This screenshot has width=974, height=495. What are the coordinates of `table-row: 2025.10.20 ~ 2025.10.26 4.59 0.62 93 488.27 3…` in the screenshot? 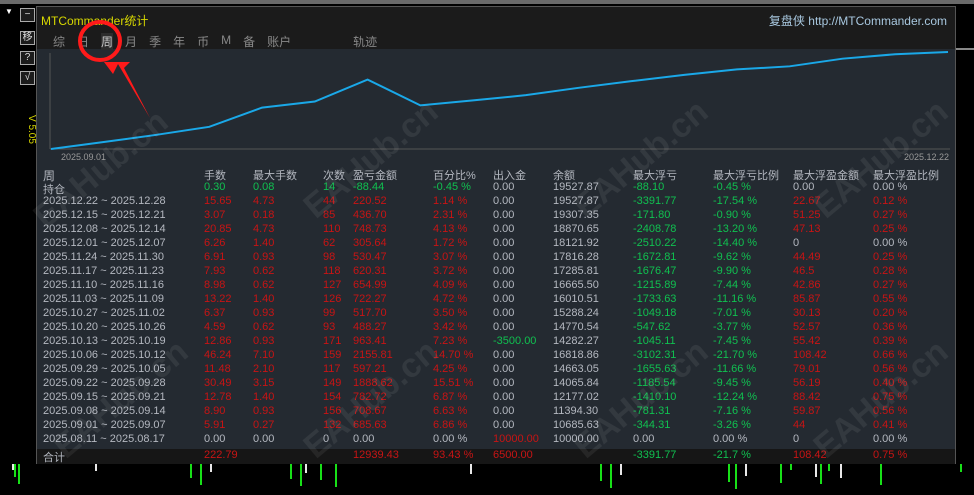 It's located at (496, 328).